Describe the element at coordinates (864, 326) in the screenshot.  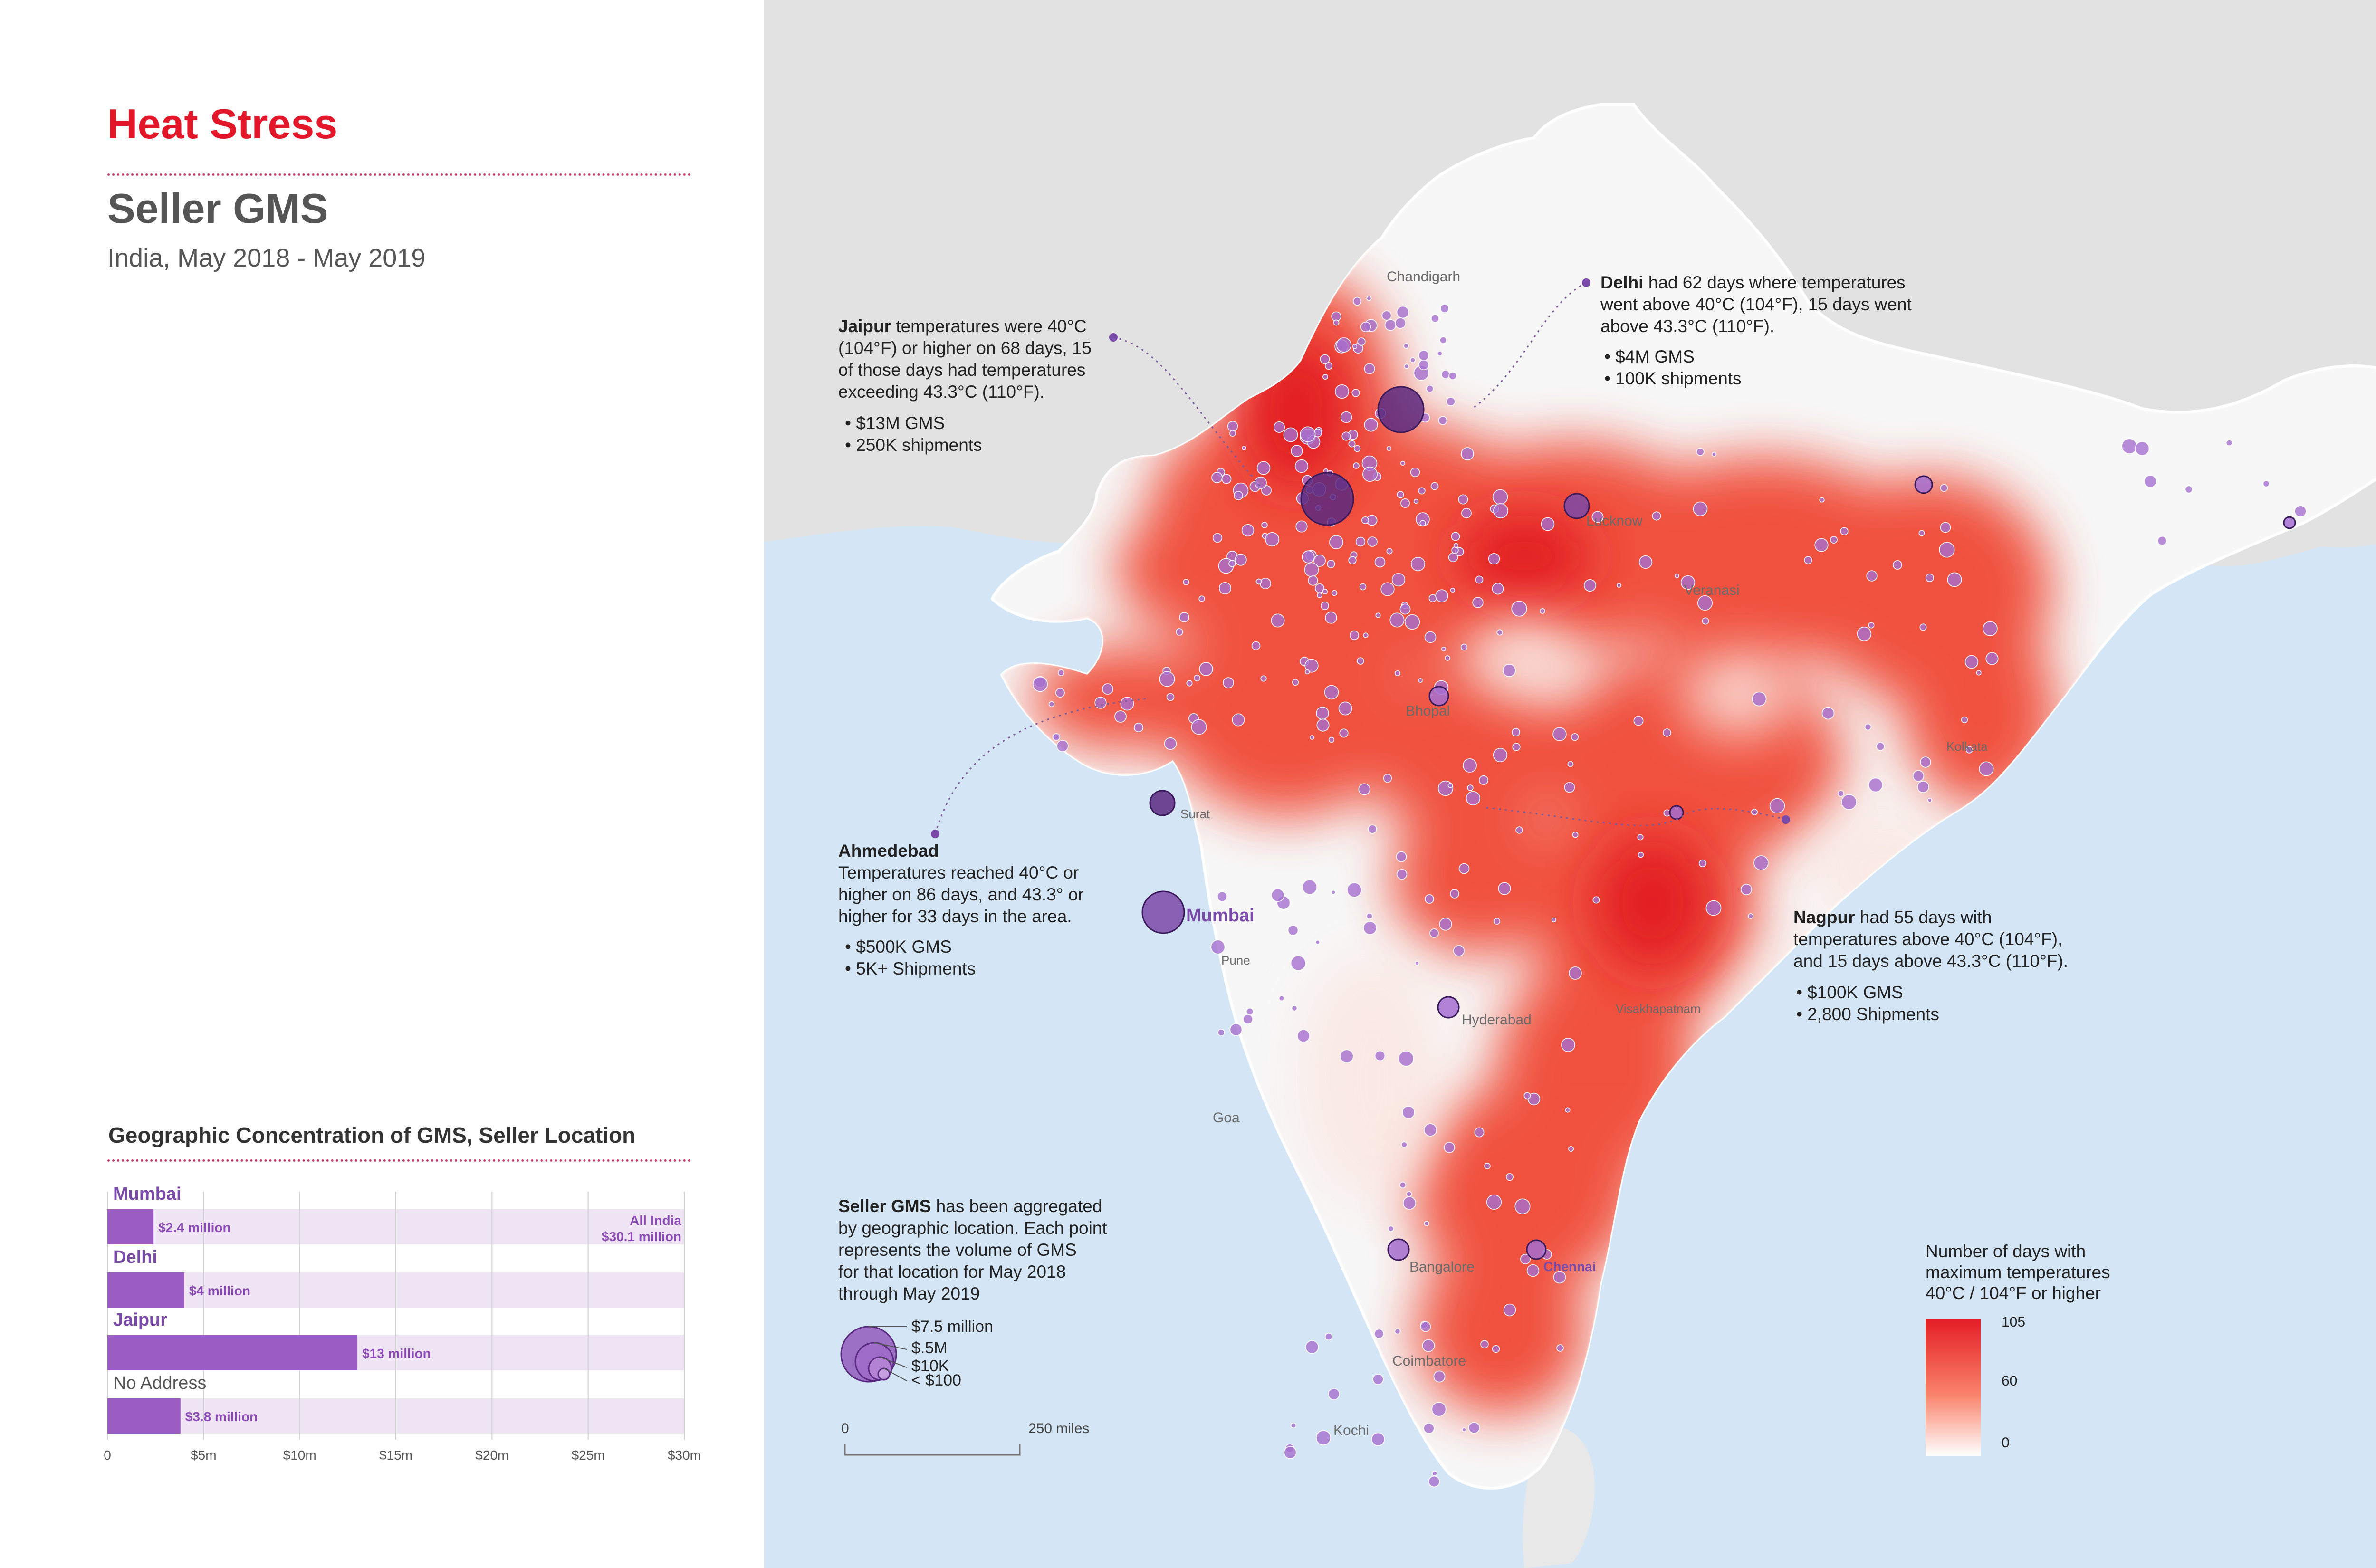
I see `annotation-jaipur-name: Jaipur` at that location.